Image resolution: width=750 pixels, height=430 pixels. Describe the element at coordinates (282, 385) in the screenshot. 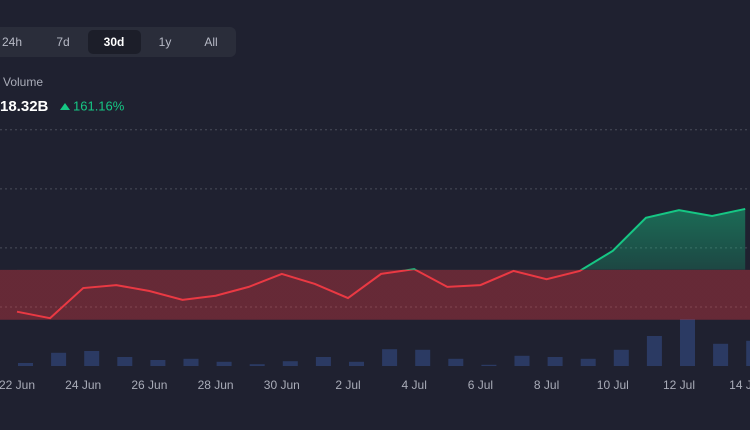

I see `x-tick-label: 30 Jun` at that location.